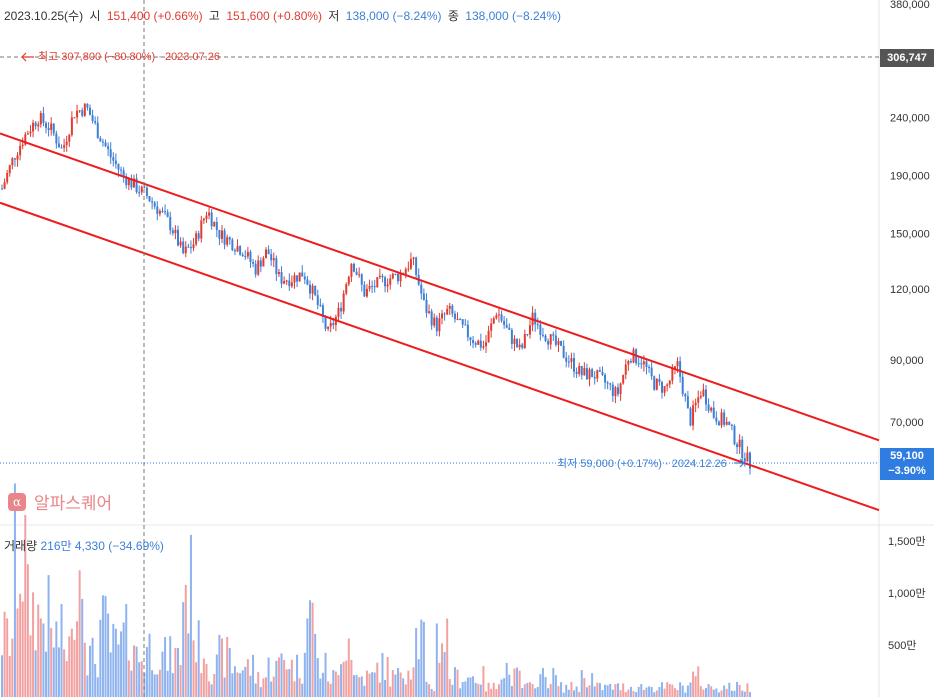 The width and height of the screenshot is (934, 697). What do you see at coordinates (95, 16) in the screenshot?
I see `open-label: 시` at bounding box center [95, 16].